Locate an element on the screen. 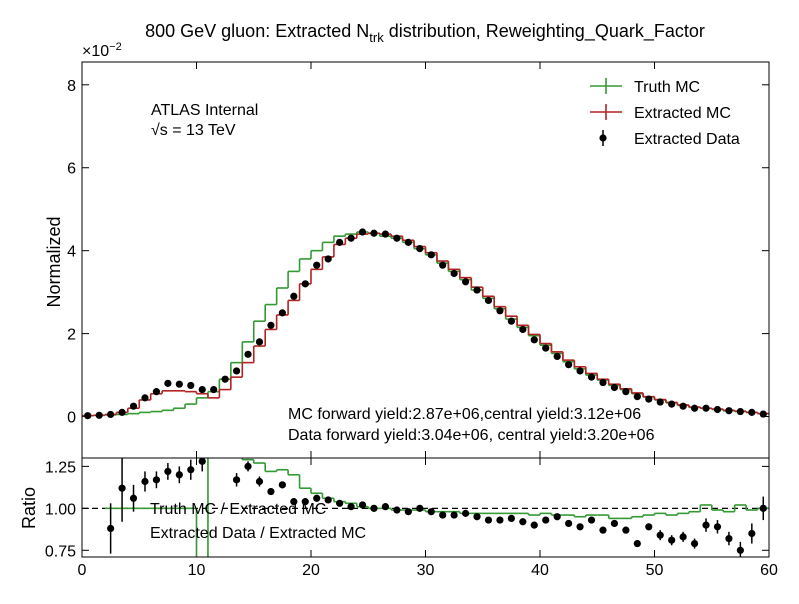 The height and width of the screenshot is (604, 799). legend-marker is located at coordinates (603, 138).